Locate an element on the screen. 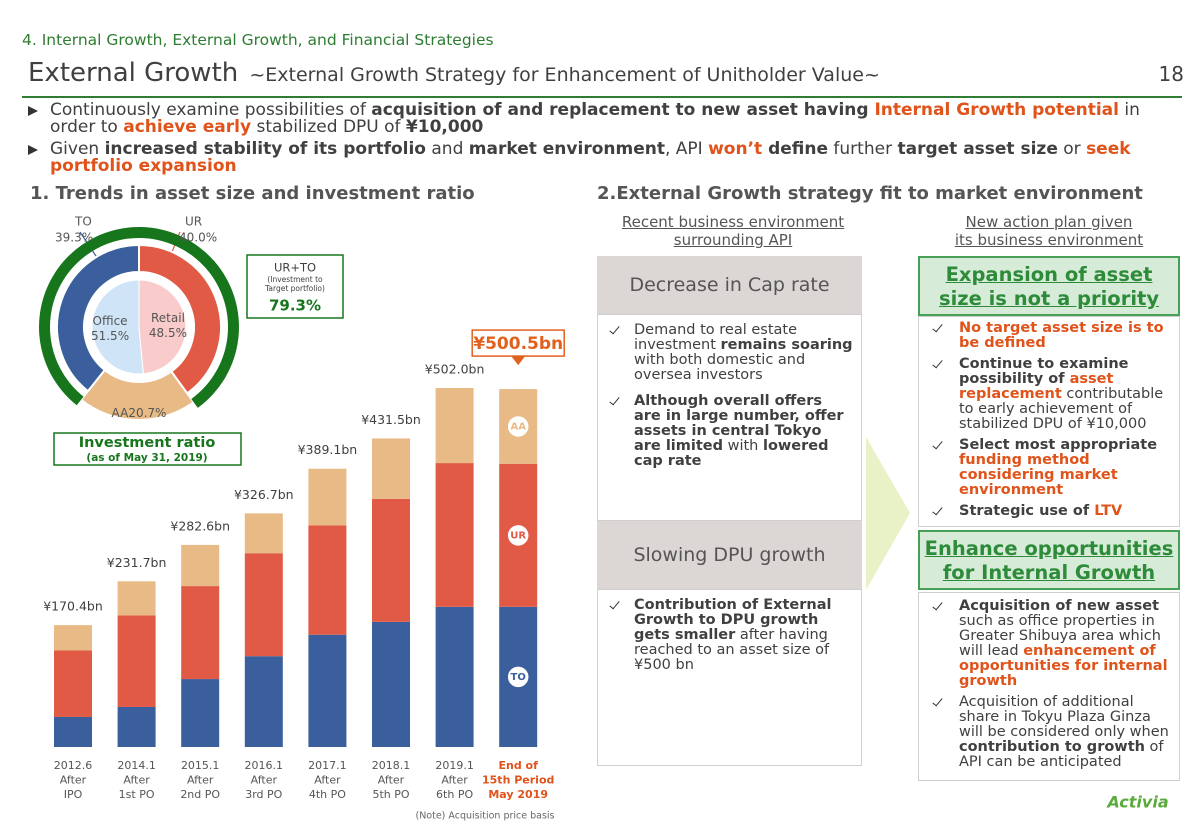 This screenshot has height=831, width=1200. total-label: ¥231.7bn is located at coordinates (137, 562).